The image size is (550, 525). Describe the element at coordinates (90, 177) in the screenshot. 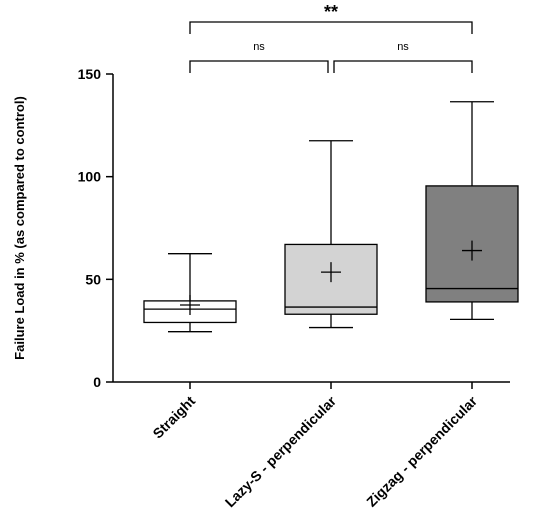

I see `y-tick-label: 100` at that location.